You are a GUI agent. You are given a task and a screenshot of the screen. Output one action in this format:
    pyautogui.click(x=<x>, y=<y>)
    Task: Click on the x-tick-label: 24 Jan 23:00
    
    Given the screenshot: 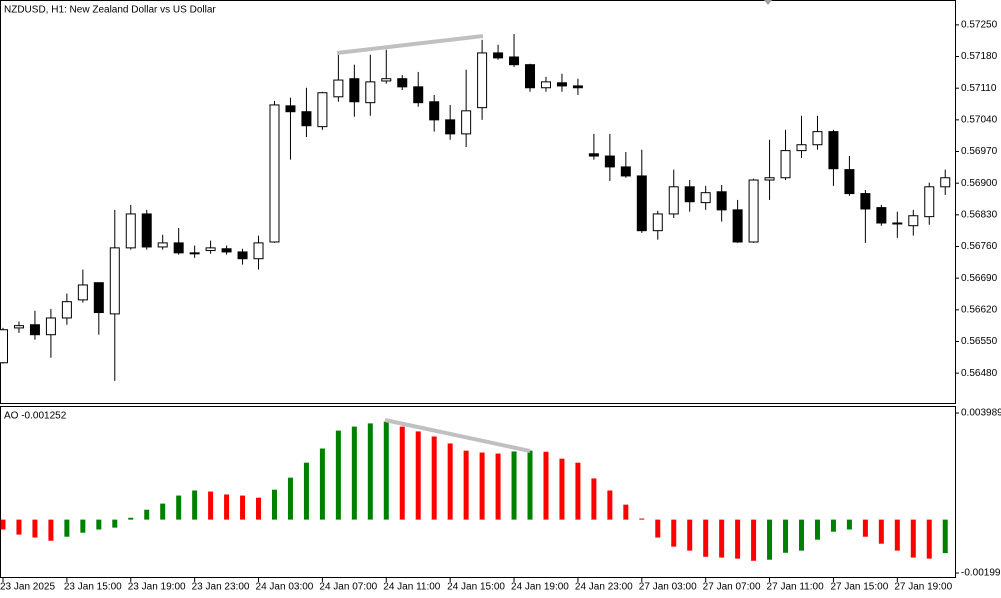 What is the action you would take?
    pyautogui.click(x=604, y=587)
    